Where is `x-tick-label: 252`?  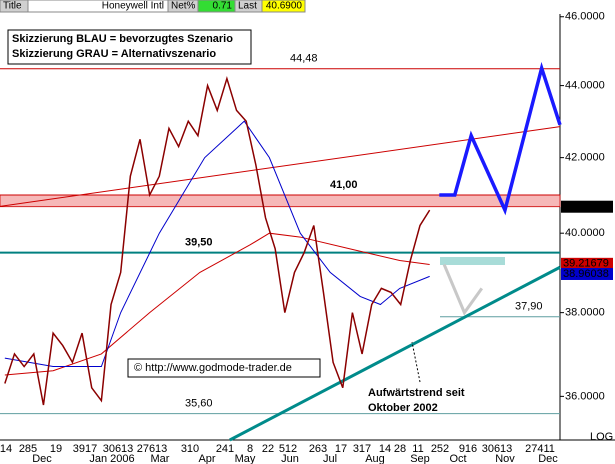 x-tick-label: 252 is located at coordinates (440, 449).